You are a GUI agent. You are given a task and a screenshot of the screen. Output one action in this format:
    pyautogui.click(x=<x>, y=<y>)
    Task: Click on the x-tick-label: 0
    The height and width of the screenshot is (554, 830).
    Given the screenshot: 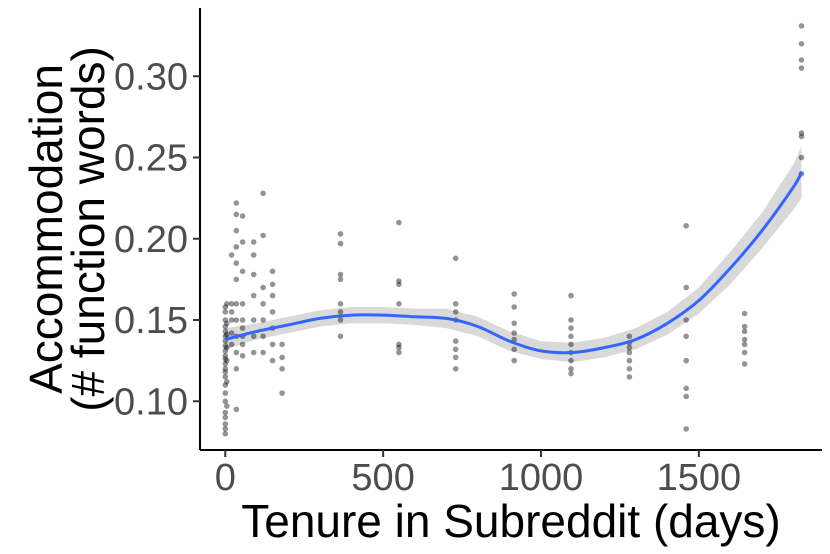 What is the action you would take?
    pyautogui.click(x=225, y=478)
    